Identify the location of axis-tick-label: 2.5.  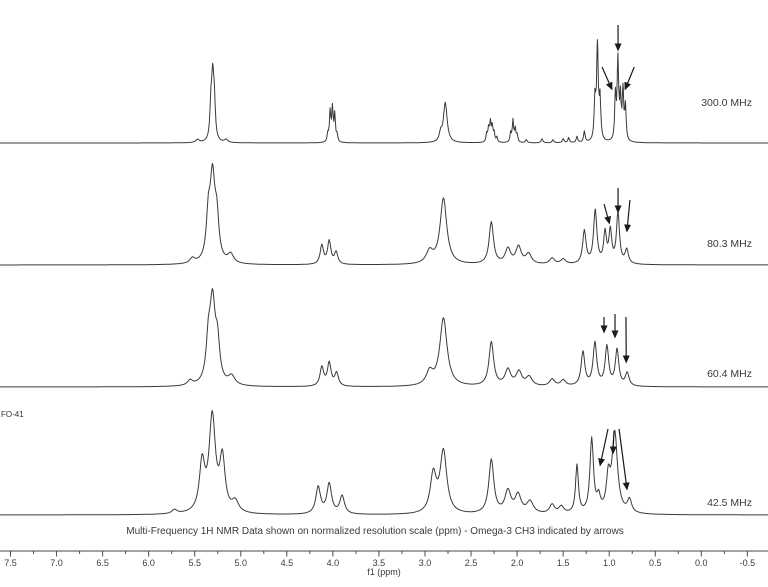
(471, 563).